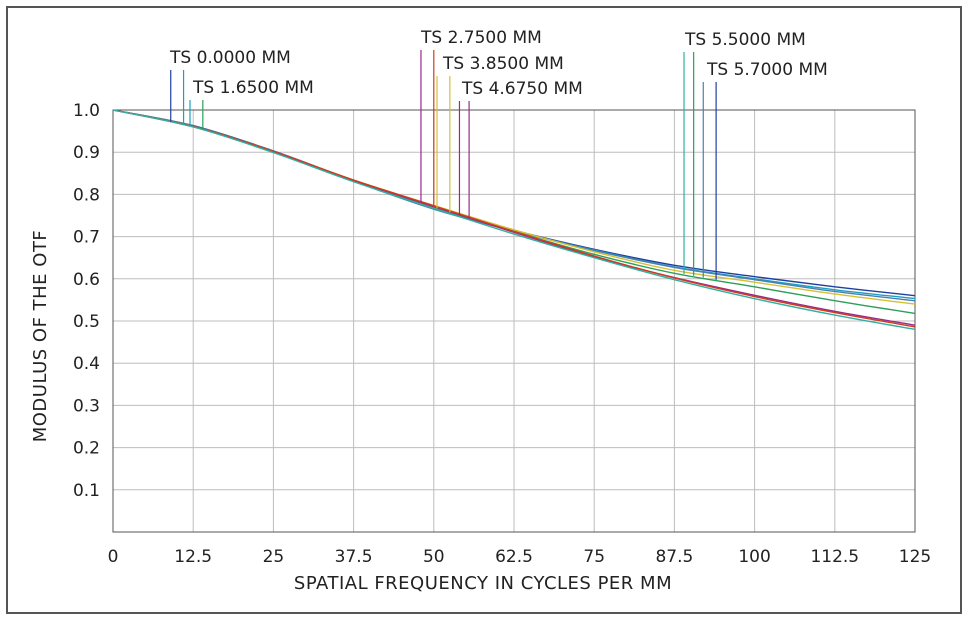 The height and width of the screenshot is (625, 970). Describe the element at coordinates (522, 89) in the screenshot. I see `annotation-label: TS 4.6750 MM` at that location.